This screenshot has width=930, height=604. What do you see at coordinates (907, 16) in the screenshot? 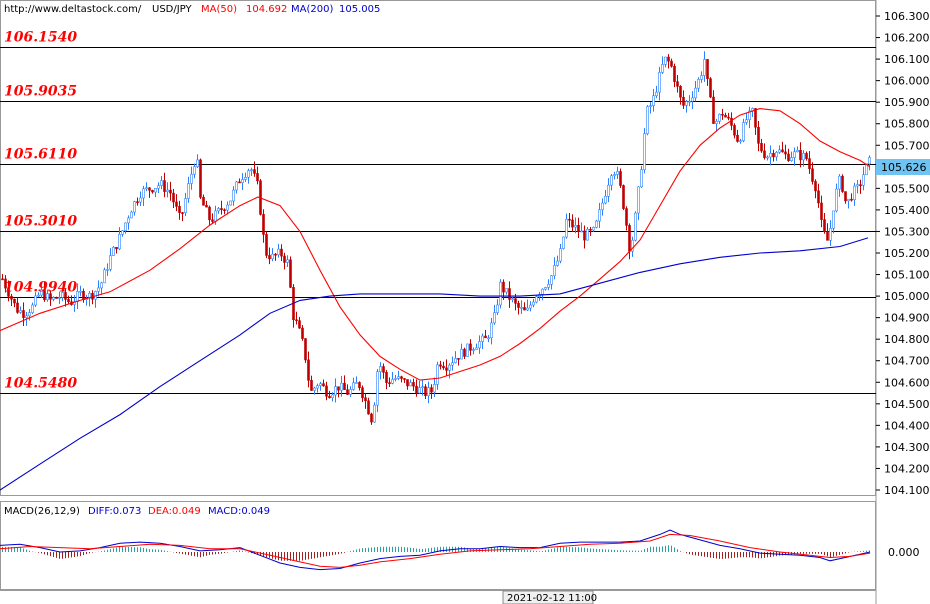
I see `price-tick-label: 106.300` at bounding box center [907, 16].